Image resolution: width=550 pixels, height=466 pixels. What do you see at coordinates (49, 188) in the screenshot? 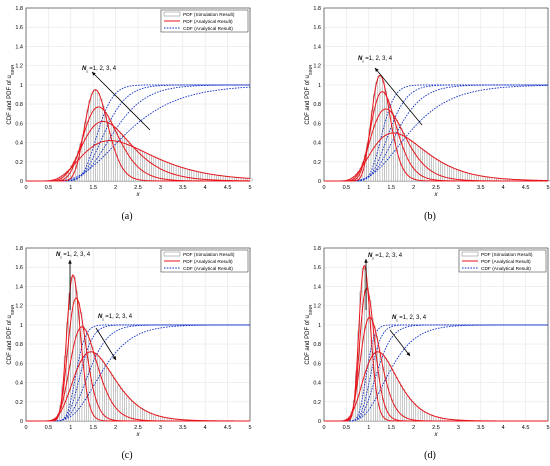
I see `panel-a-x-tick-label: 0.5` at bounding box center [49, 188].